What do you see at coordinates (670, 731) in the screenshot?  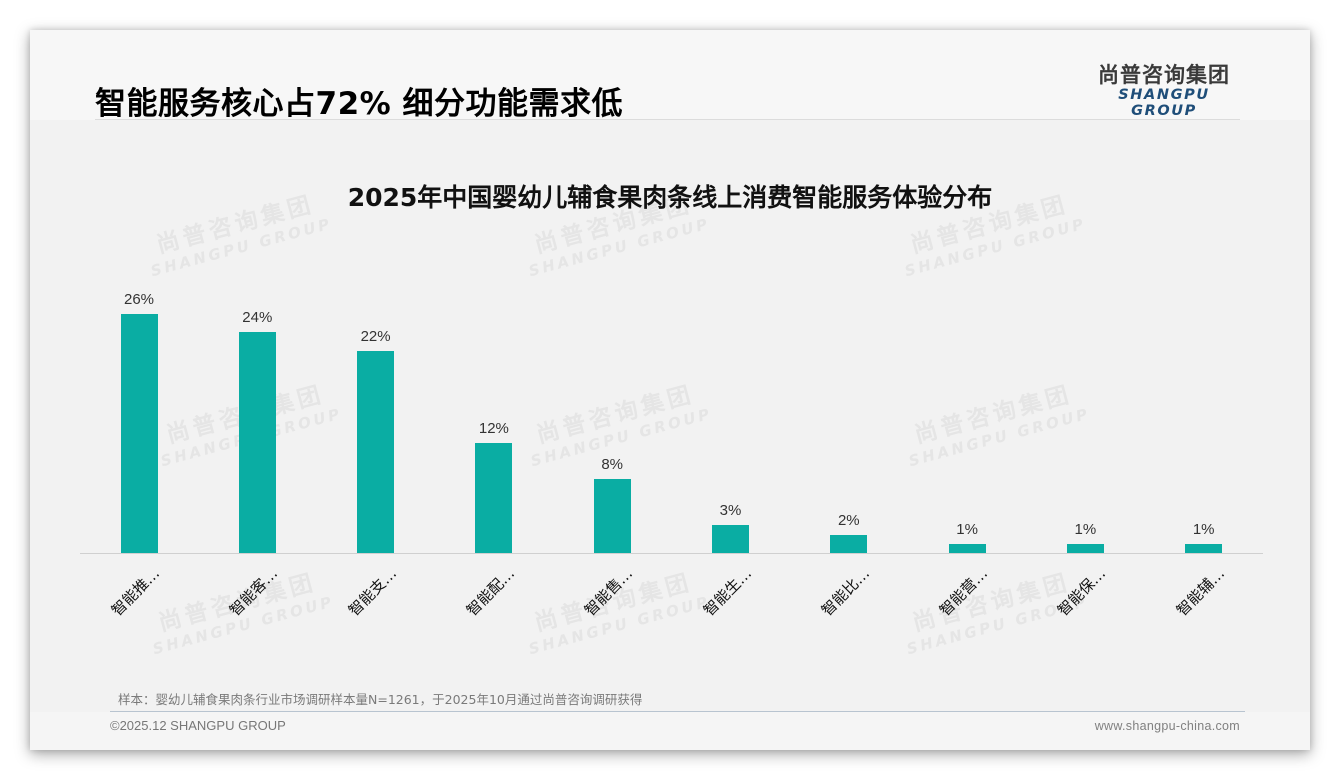 I see `footer-band` at bounding box center [670, 731].